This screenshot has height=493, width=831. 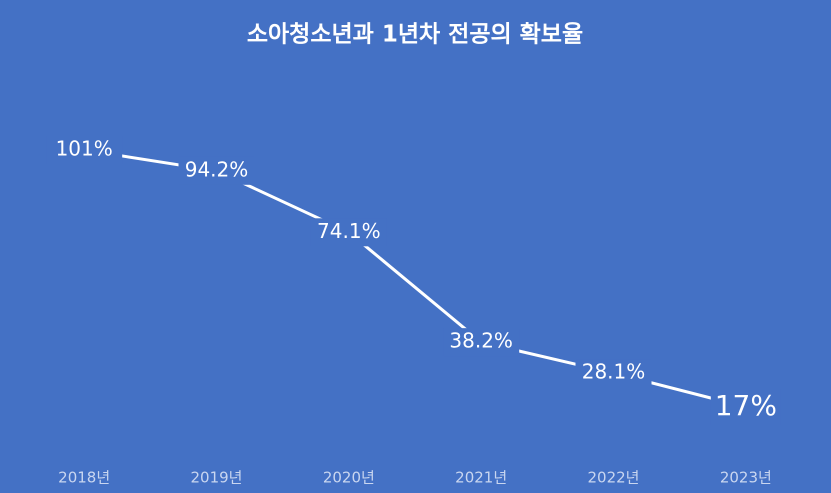 I want to click on x-tick-label: 2023년, so click(x=746, y=478).